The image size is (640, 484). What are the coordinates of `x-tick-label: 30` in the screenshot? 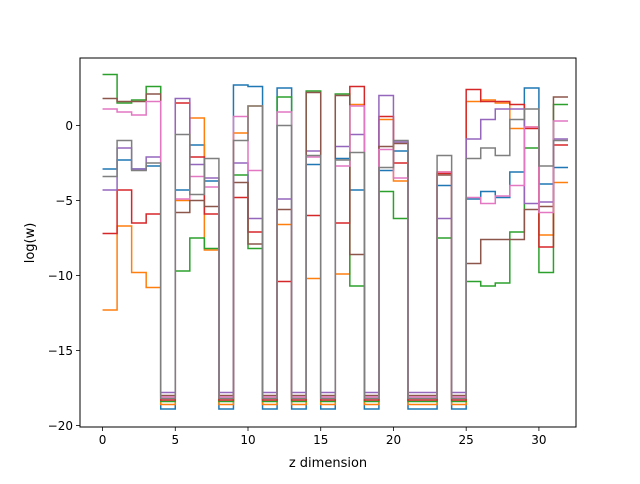 It's located at (538, 440).